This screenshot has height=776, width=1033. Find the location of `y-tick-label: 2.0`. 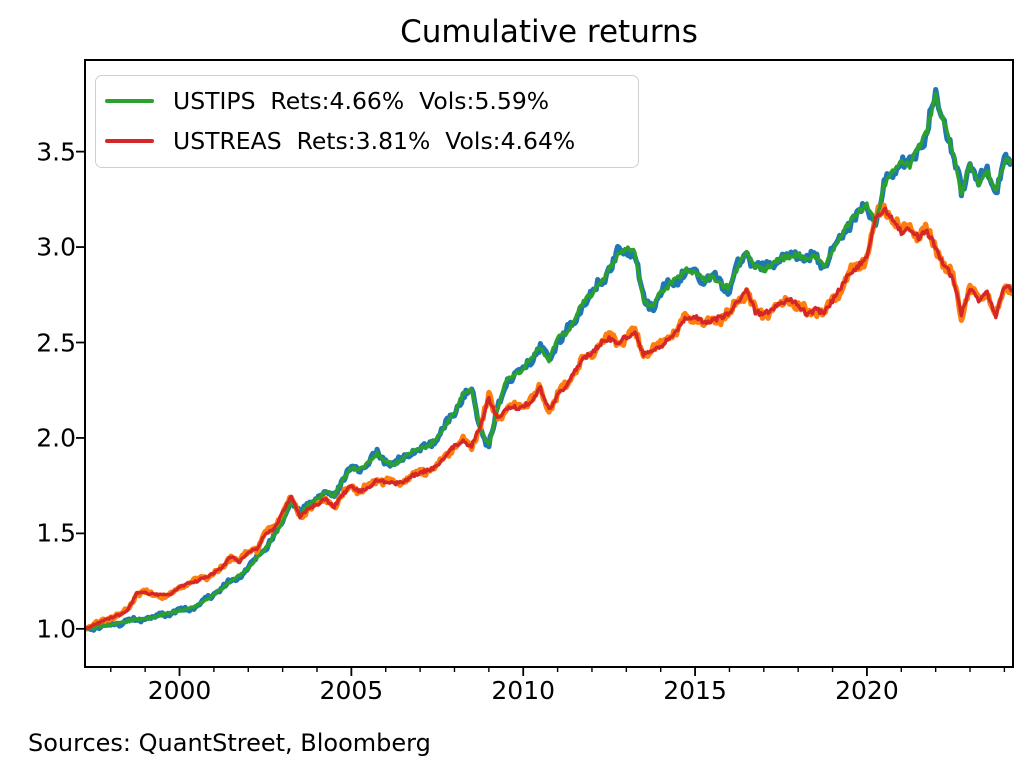

y-tick-label: 2.0 is located at coordinates (56, 438).